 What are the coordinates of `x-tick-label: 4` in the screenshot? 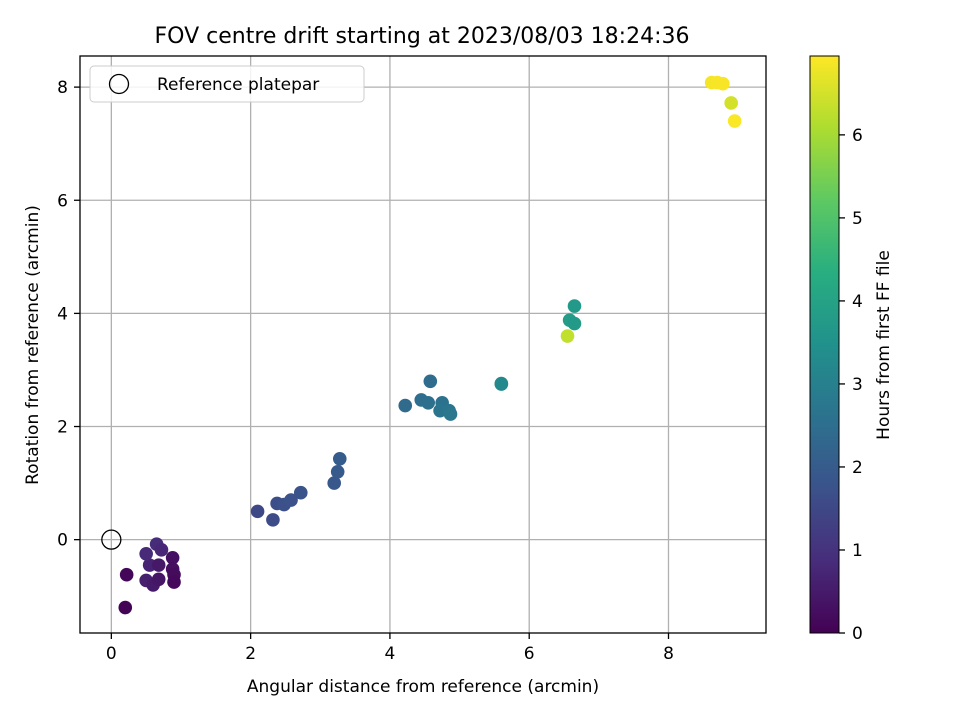 It's located at (390, 654).